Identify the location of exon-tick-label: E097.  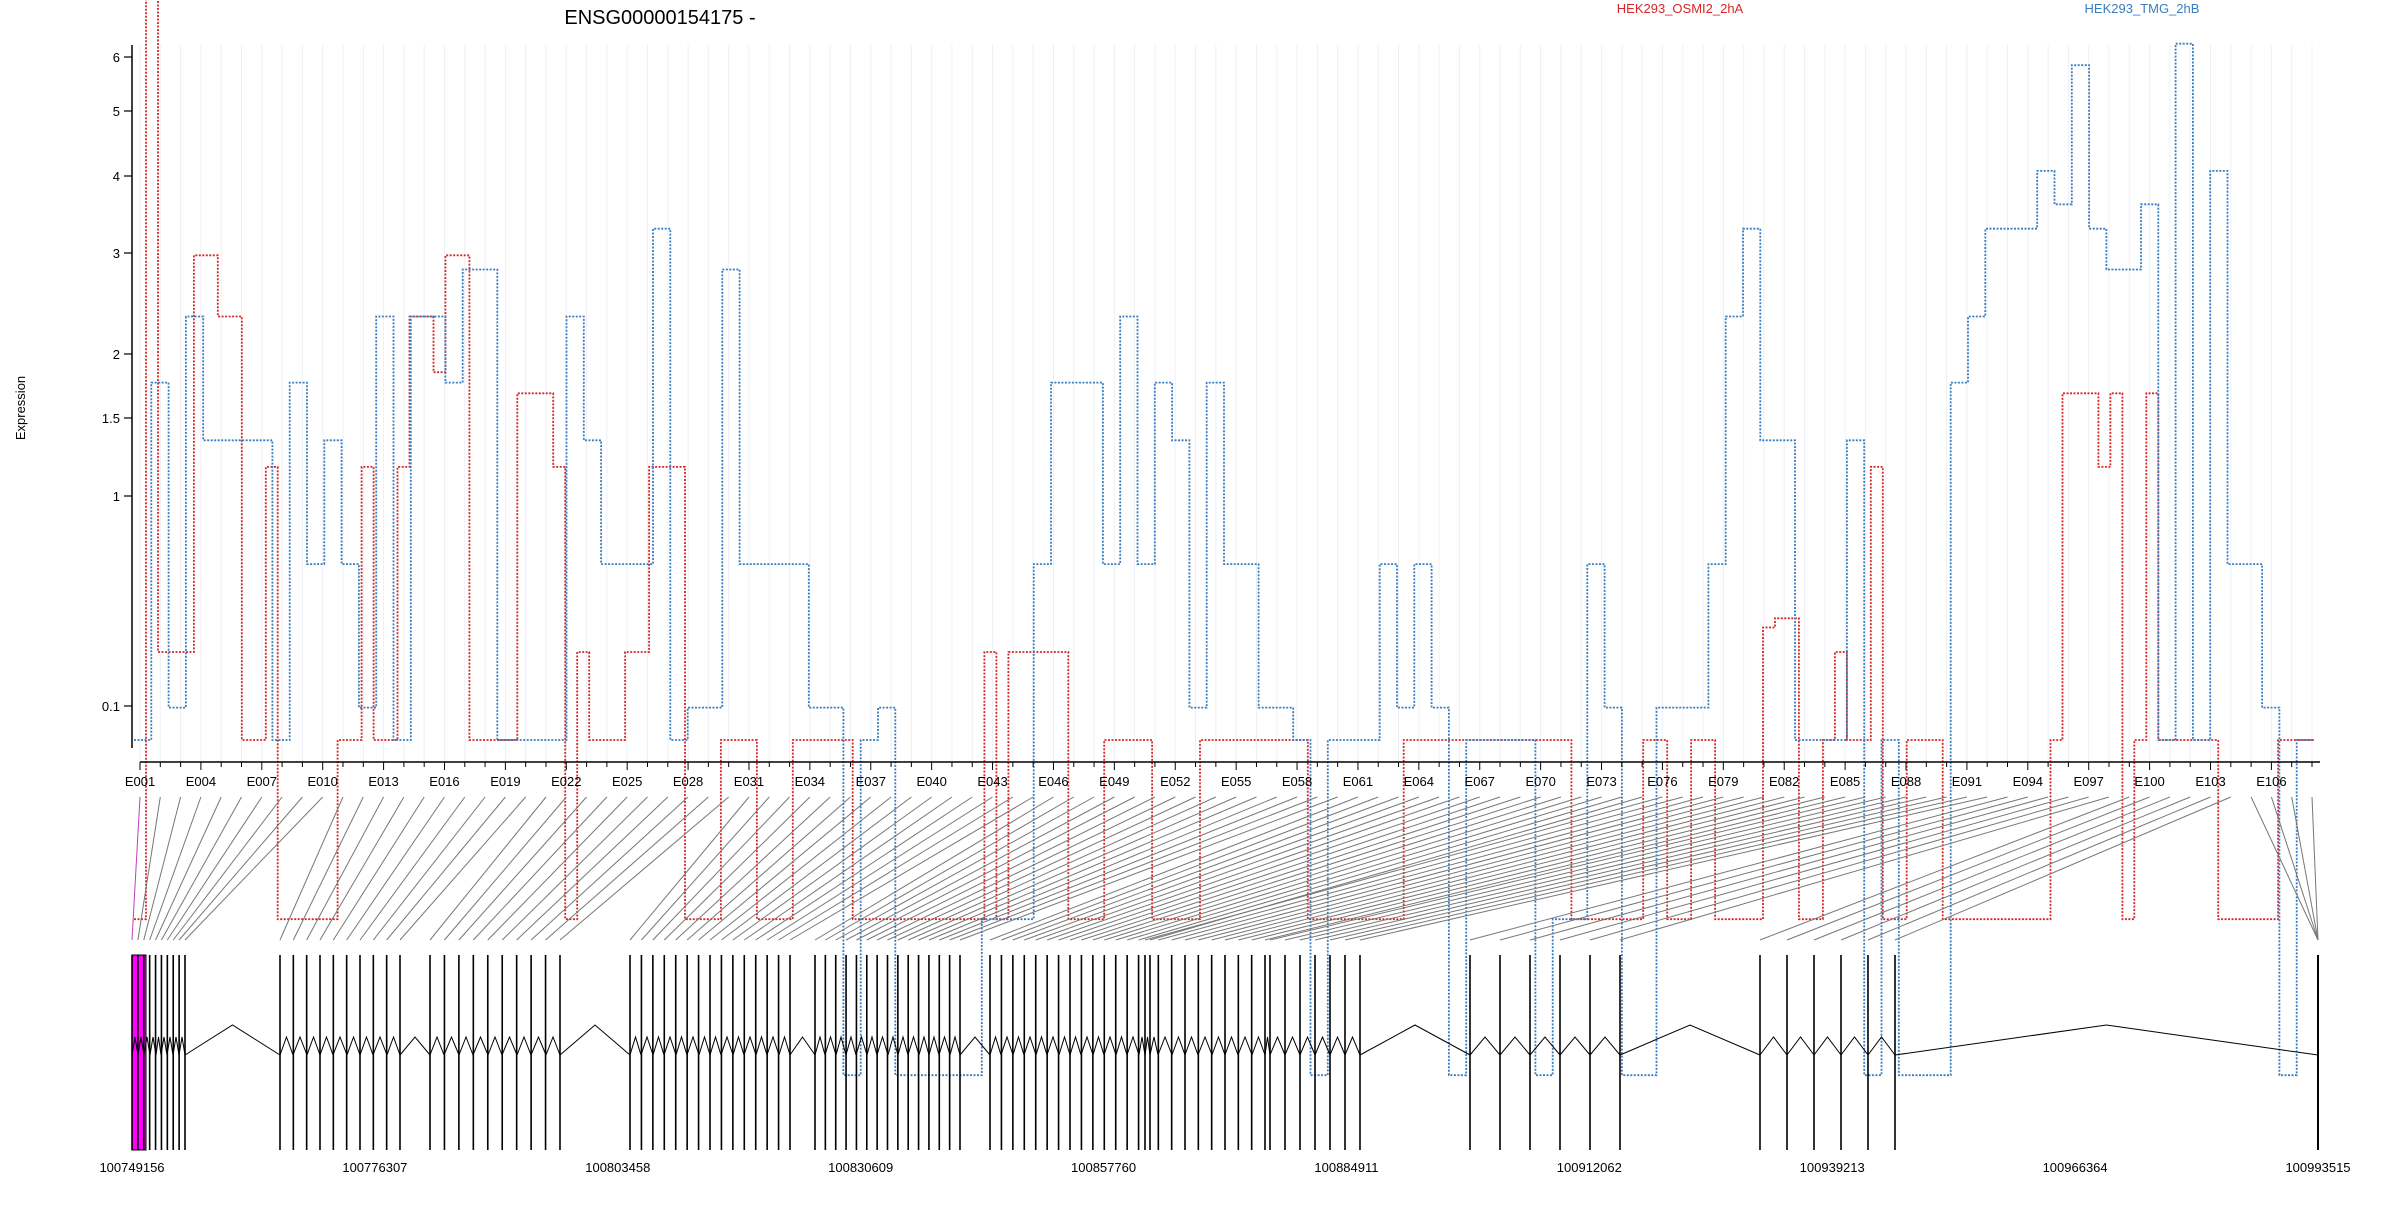
(2089, 781).